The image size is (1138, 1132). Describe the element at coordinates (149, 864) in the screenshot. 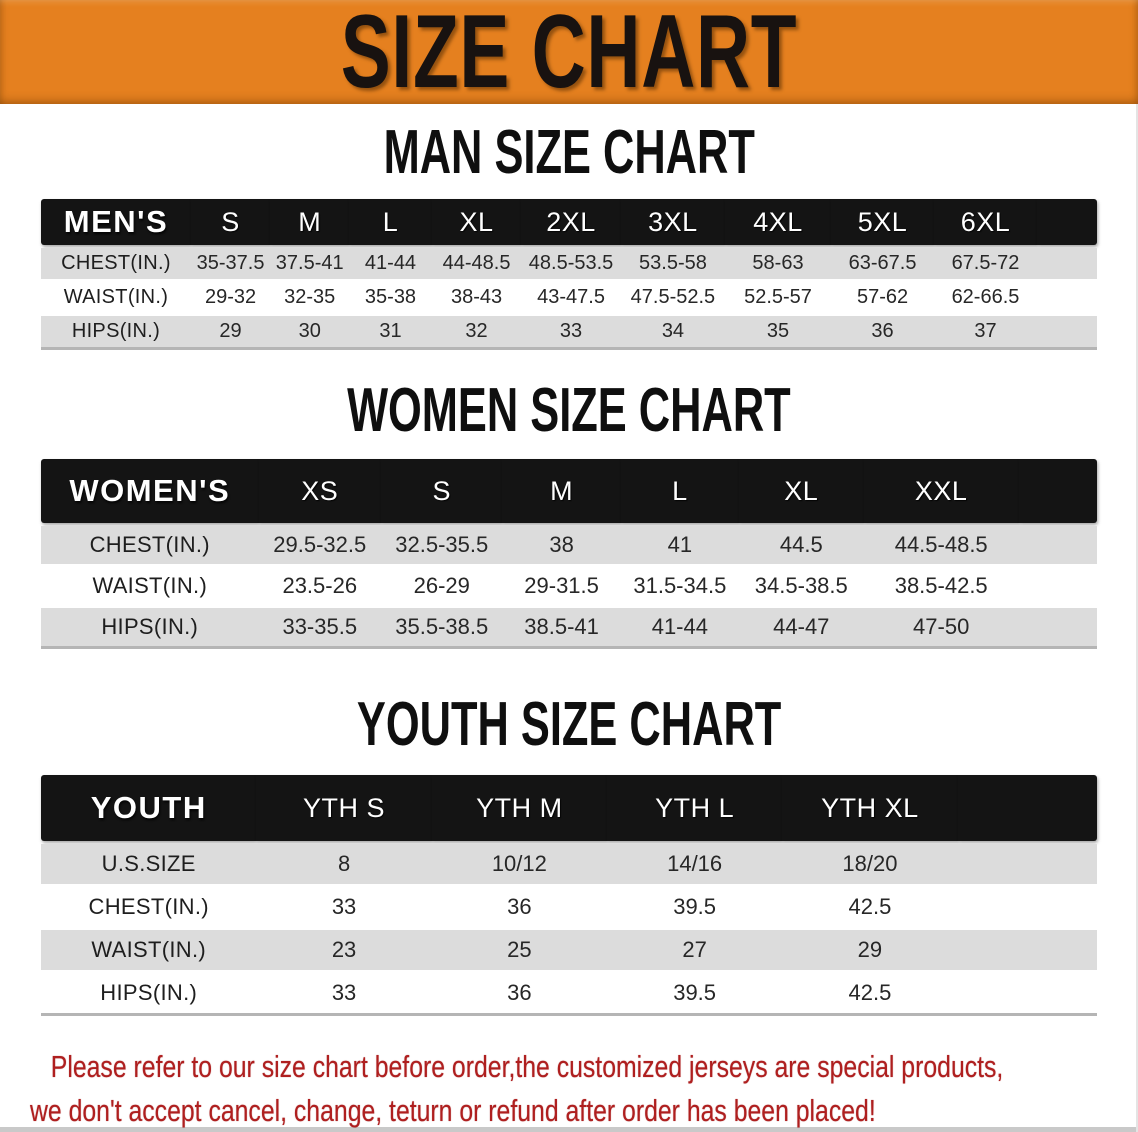

I see `measurement-label: U.S.SIZE` at that location.